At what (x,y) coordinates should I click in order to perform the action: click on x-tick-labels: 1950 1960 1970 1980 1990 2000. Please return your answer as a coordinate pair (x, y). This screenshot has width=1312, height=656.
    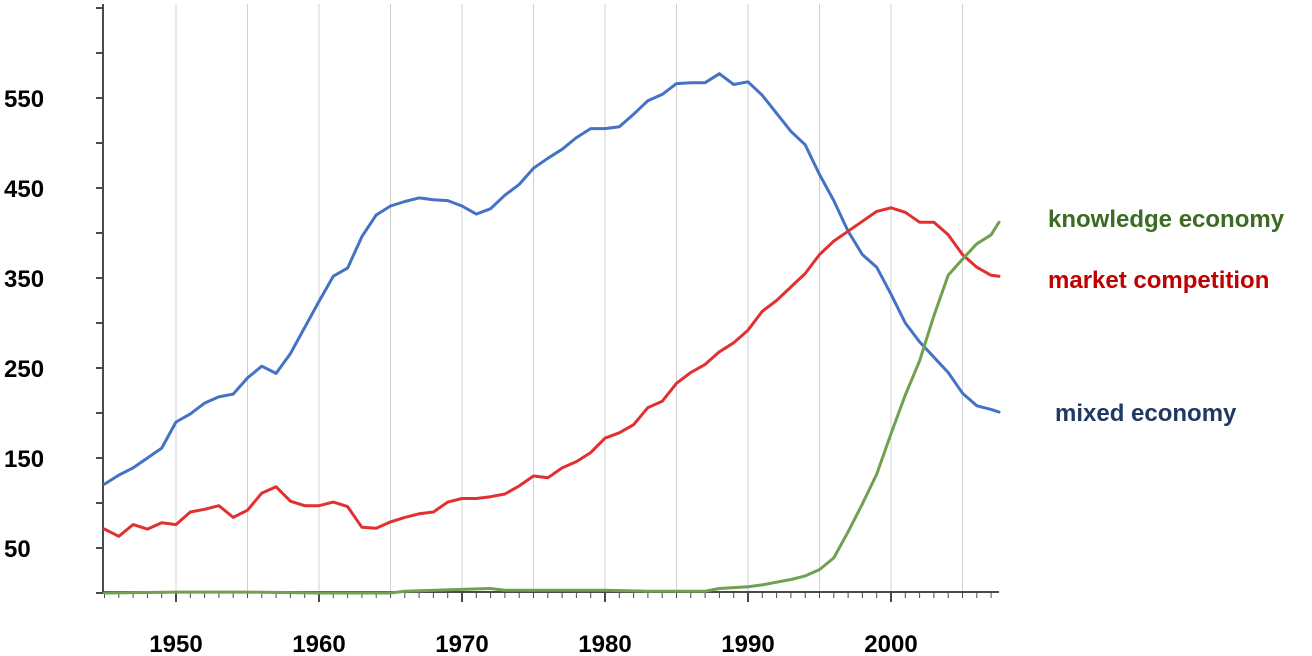
    Looking at the image, I should click on (533, 643).